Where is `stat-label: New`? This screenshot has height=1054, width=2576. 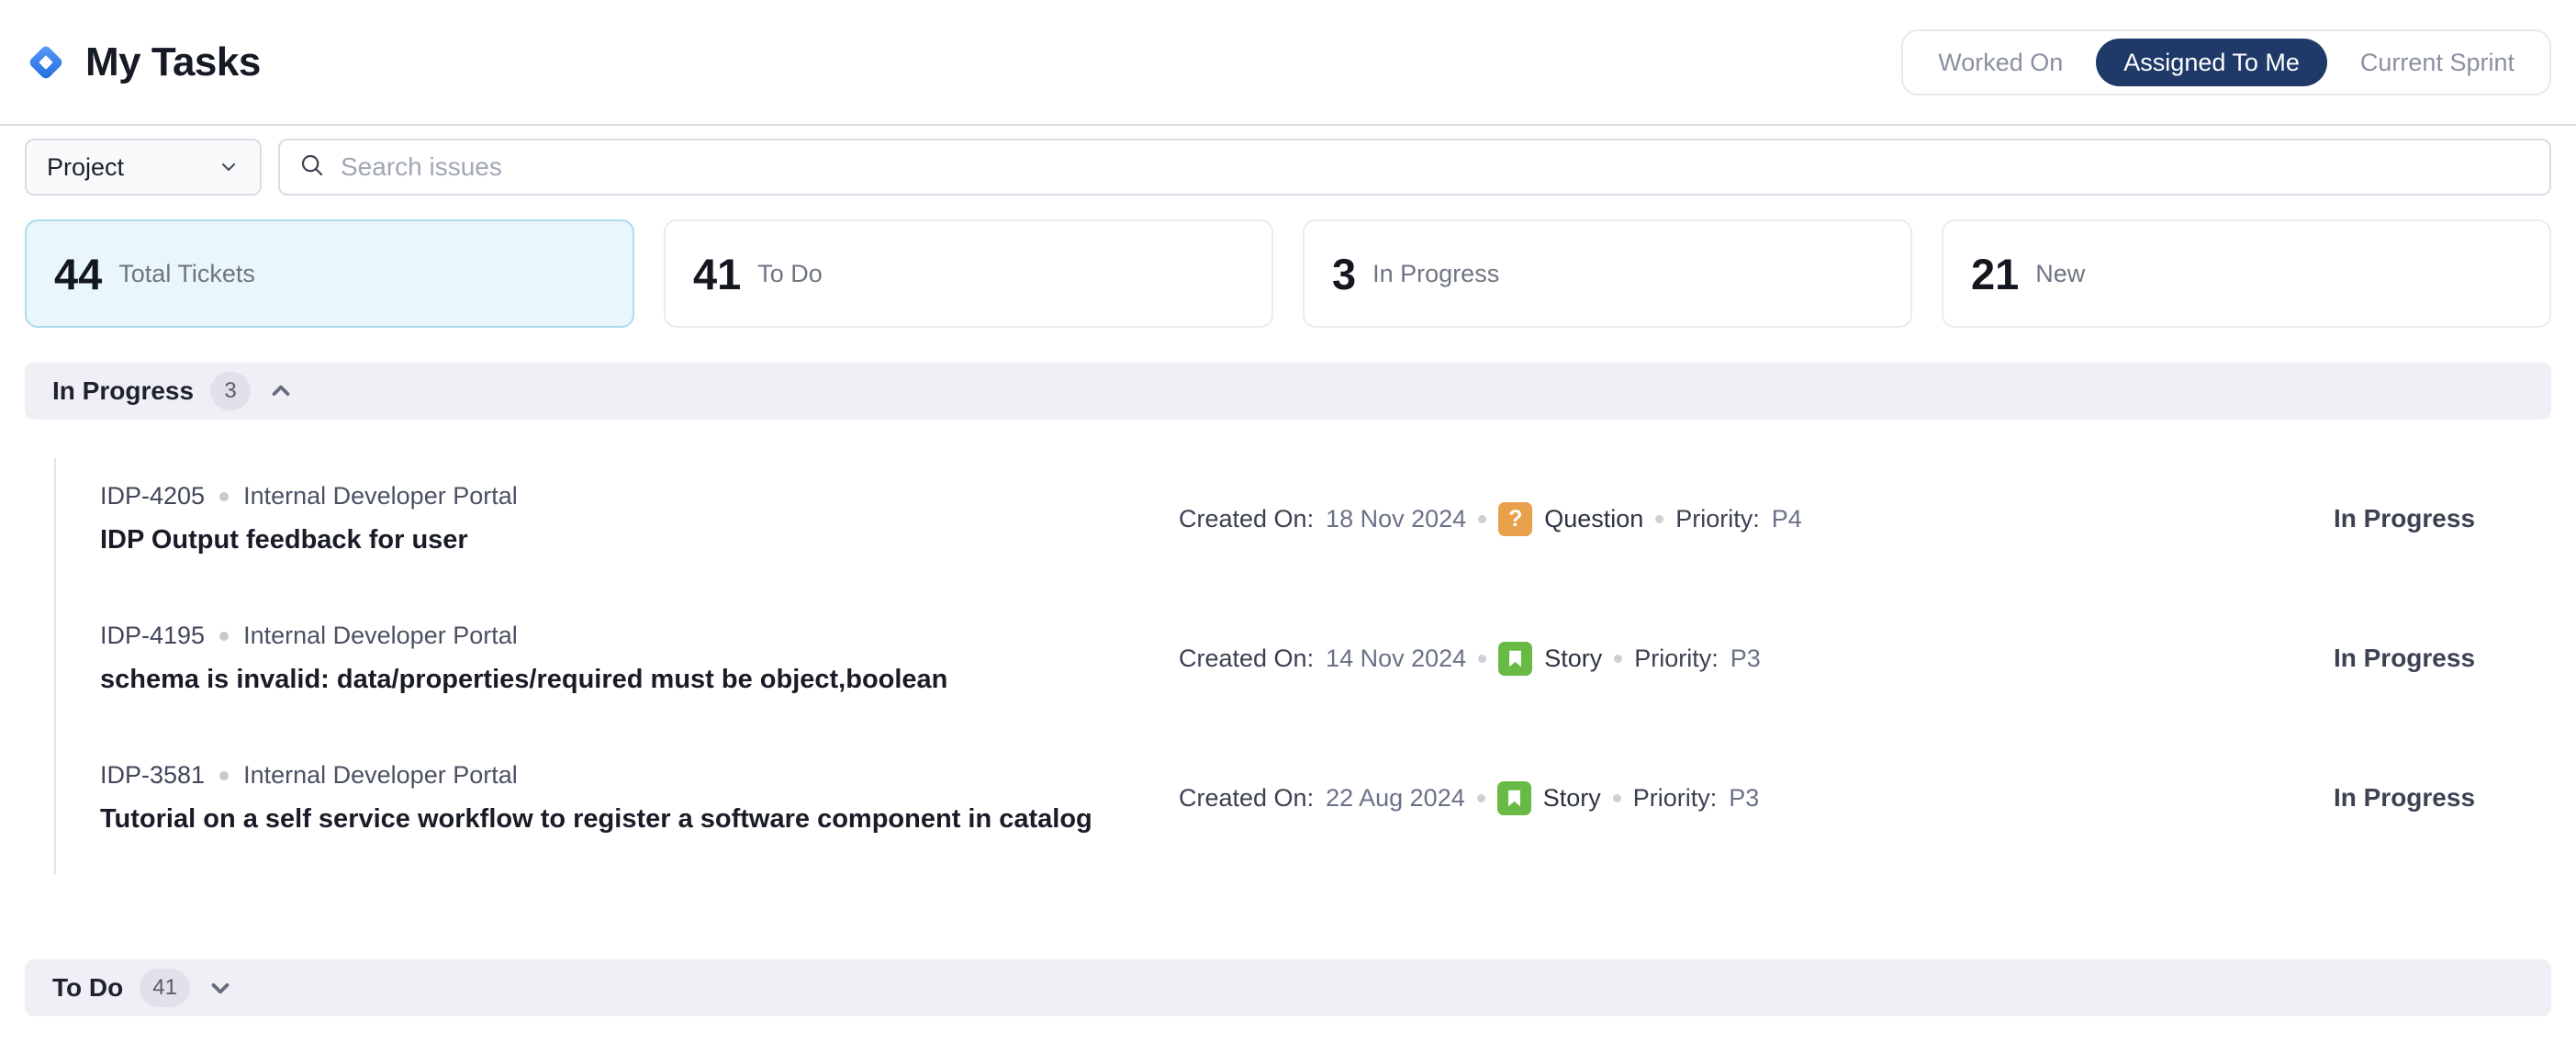 stat-label: New is located at coordinates (2060, 273).